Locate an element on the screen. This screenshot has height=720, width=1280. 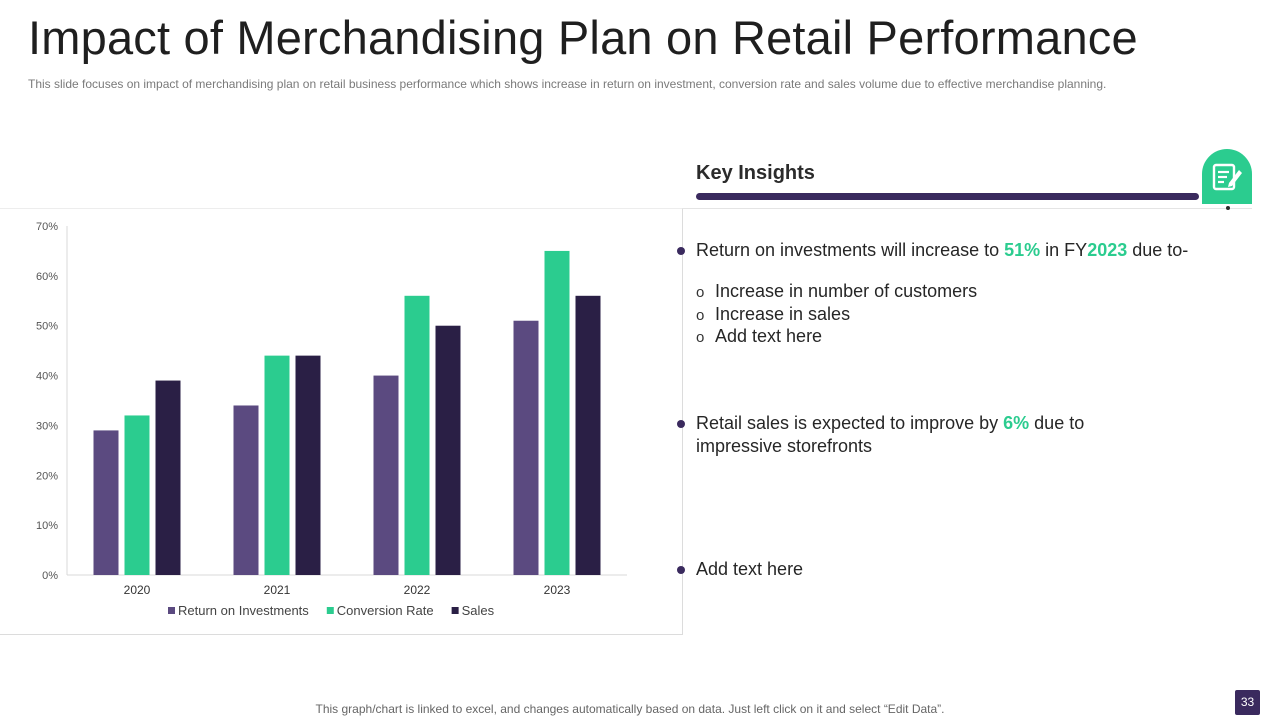
roi-percent: 51% is located at coordinates (1022, 250).